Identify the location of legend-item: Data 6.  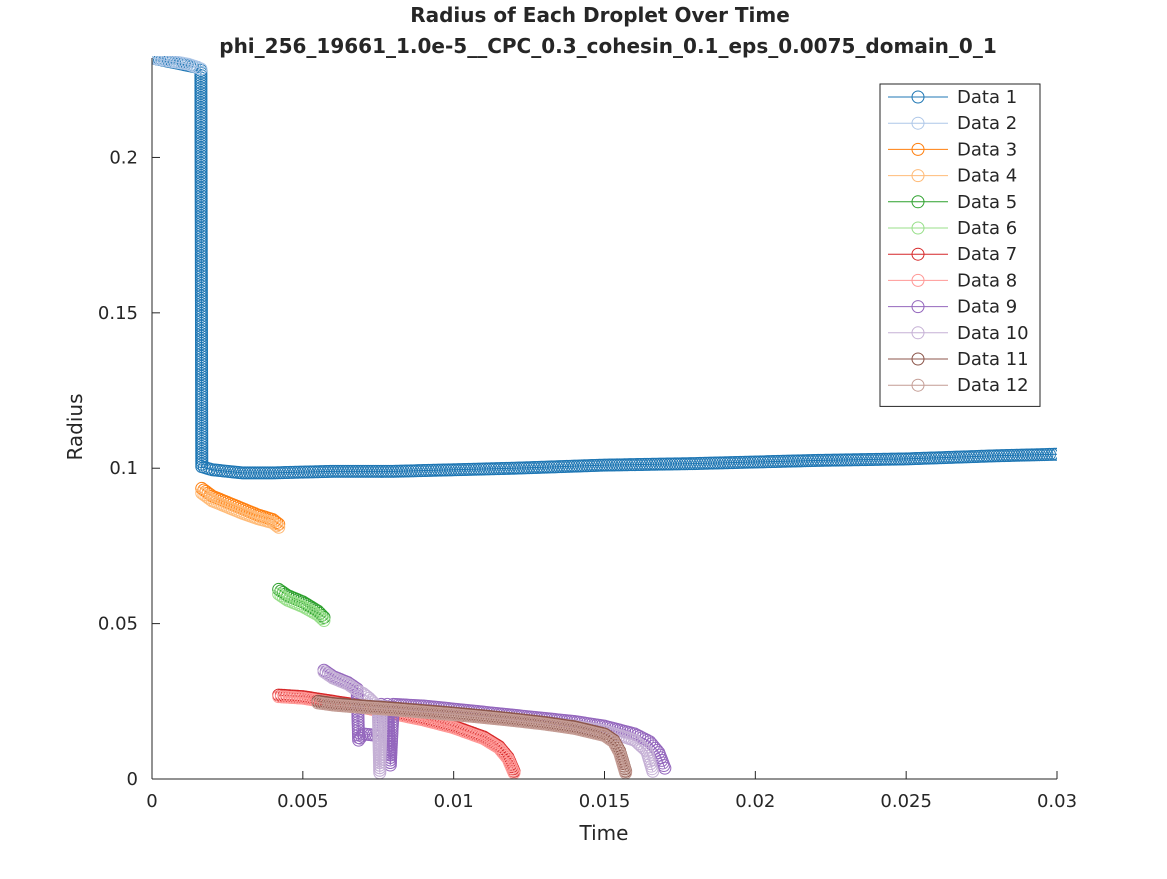
(952, 228).